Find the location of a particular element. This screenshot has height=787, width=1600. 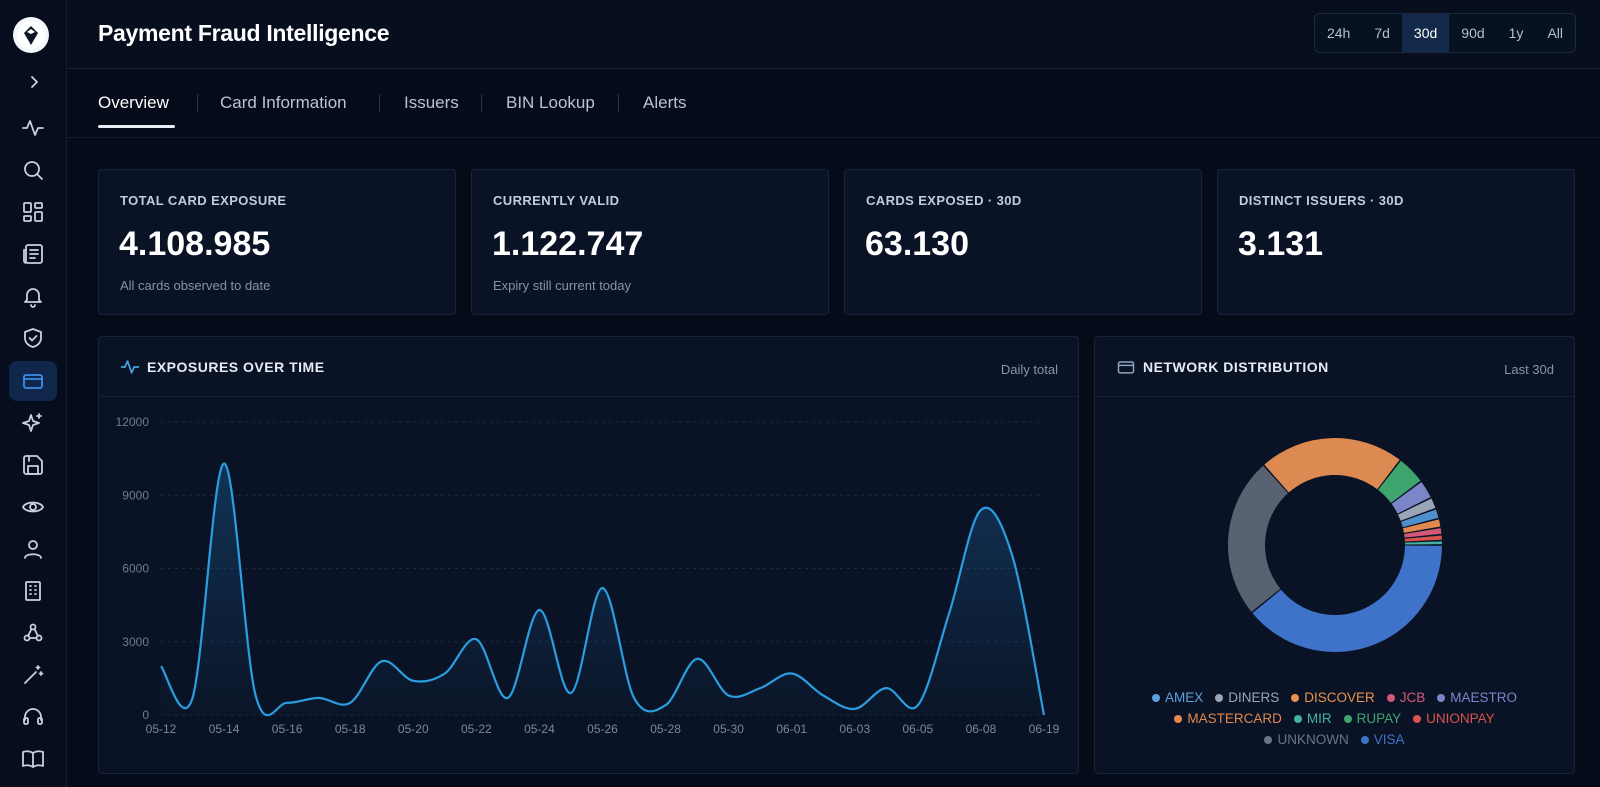

kpi-value: 63.130 is located at coordinates (917, 244).